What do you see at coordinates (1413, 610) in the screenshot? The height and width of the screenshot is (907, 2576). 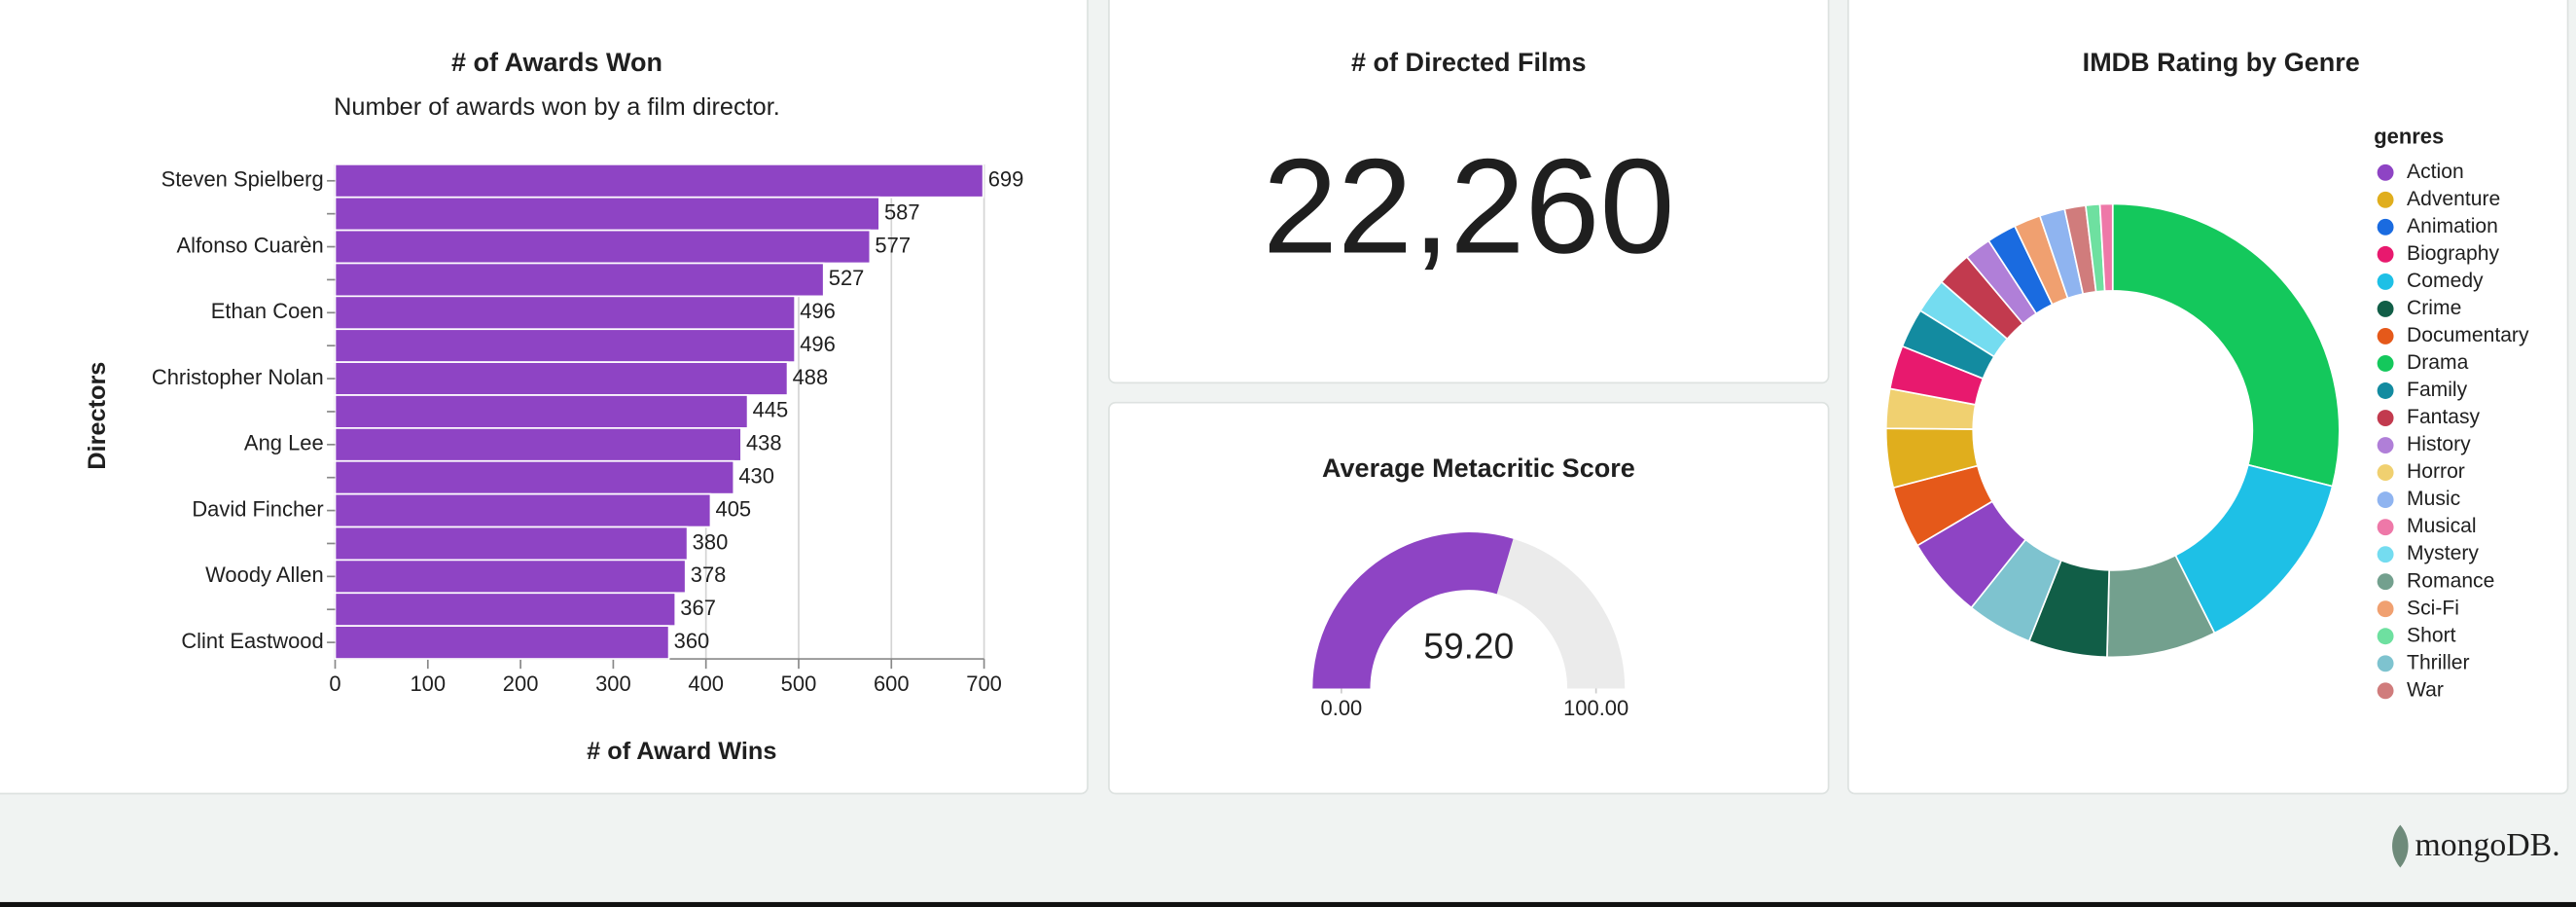 I see `gauge-value` at bounding box center [1413, 610].